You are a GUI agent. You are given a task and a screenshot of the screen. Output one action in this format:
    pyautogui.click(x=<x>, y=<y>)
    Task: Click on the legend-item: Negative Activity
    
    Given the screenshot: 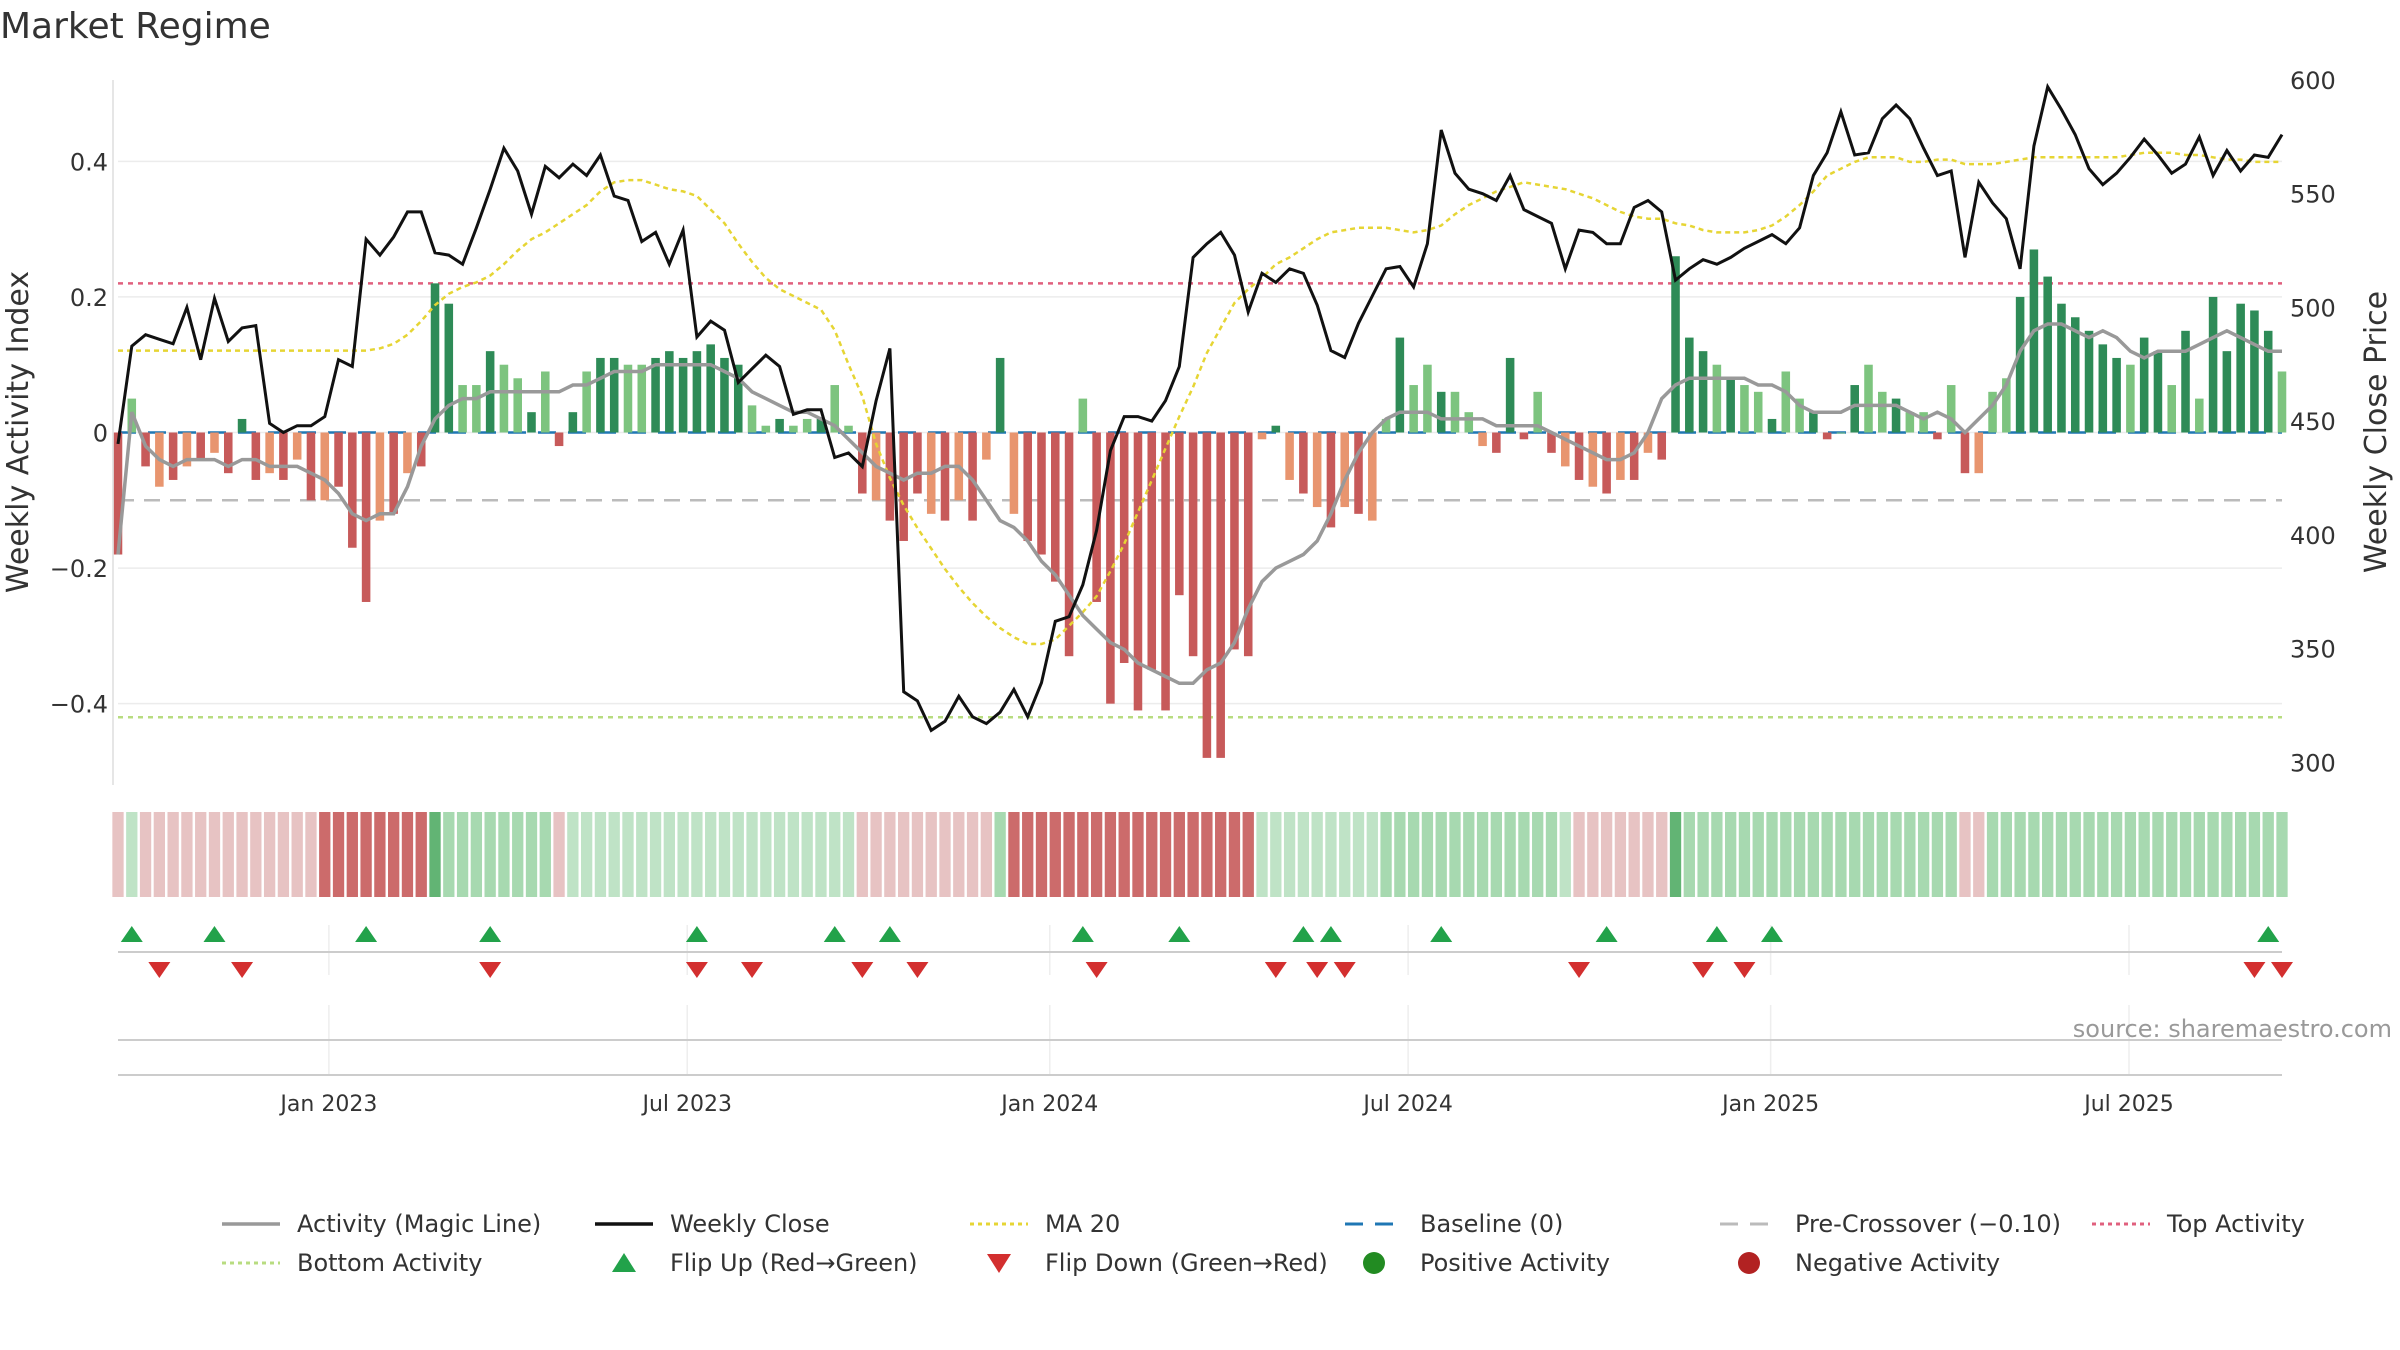 What is the action you would take?
    pyautogui.click(x=1869, y=1263)
    